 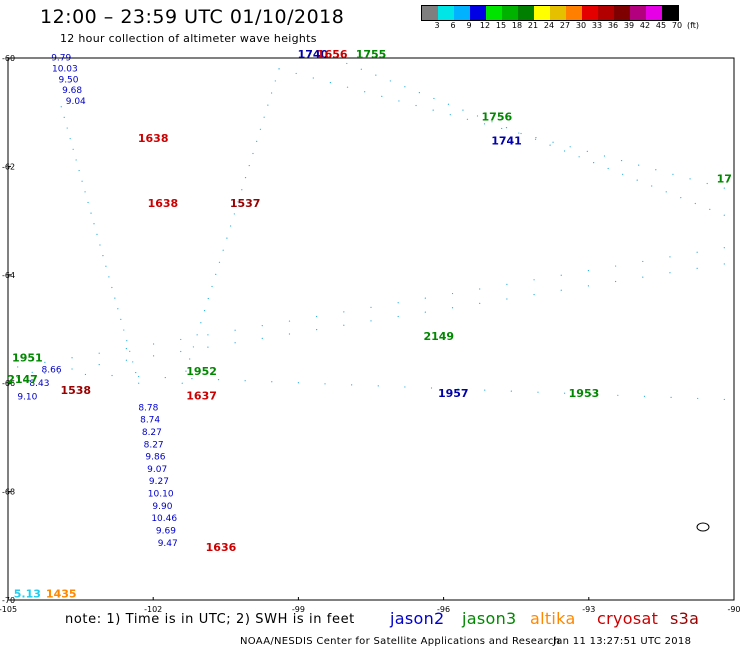 I want to click on wave-height-value: 8.66, so click(x=52, y=370).